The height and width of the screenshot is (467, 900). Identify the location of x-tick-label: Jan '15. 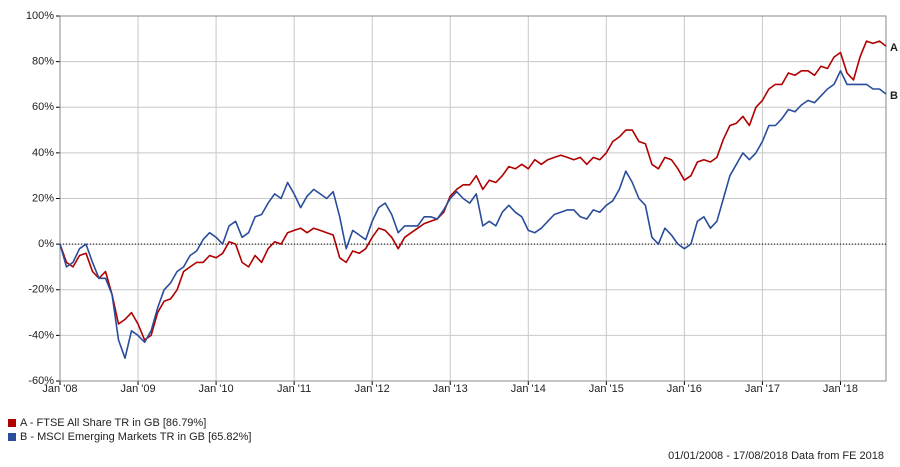
(606, 389).